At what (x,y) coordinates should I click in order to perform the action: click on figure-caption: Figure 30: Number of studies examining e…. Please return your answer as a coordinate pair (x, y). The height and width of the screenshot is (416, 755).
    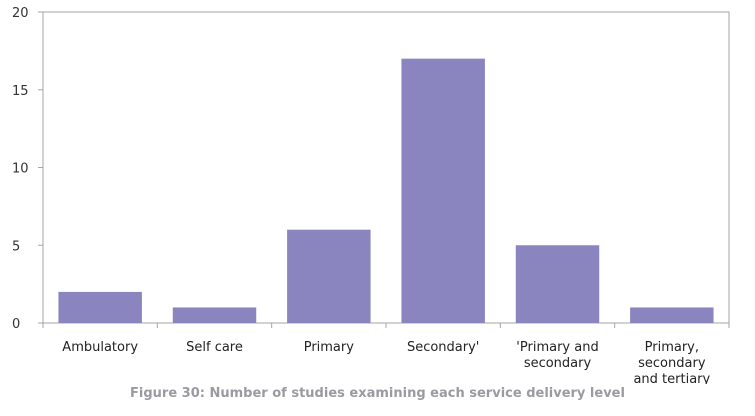
    Looking at the image, I should click on (377, 393).